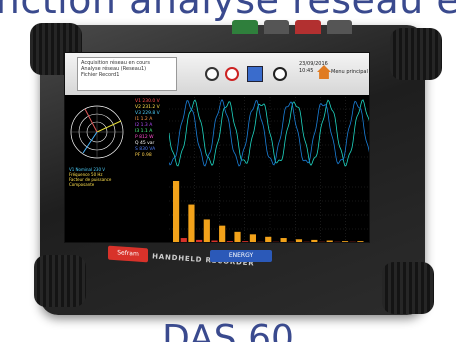  I want to click on date-text: 23/09/2016, so click(313, 64).